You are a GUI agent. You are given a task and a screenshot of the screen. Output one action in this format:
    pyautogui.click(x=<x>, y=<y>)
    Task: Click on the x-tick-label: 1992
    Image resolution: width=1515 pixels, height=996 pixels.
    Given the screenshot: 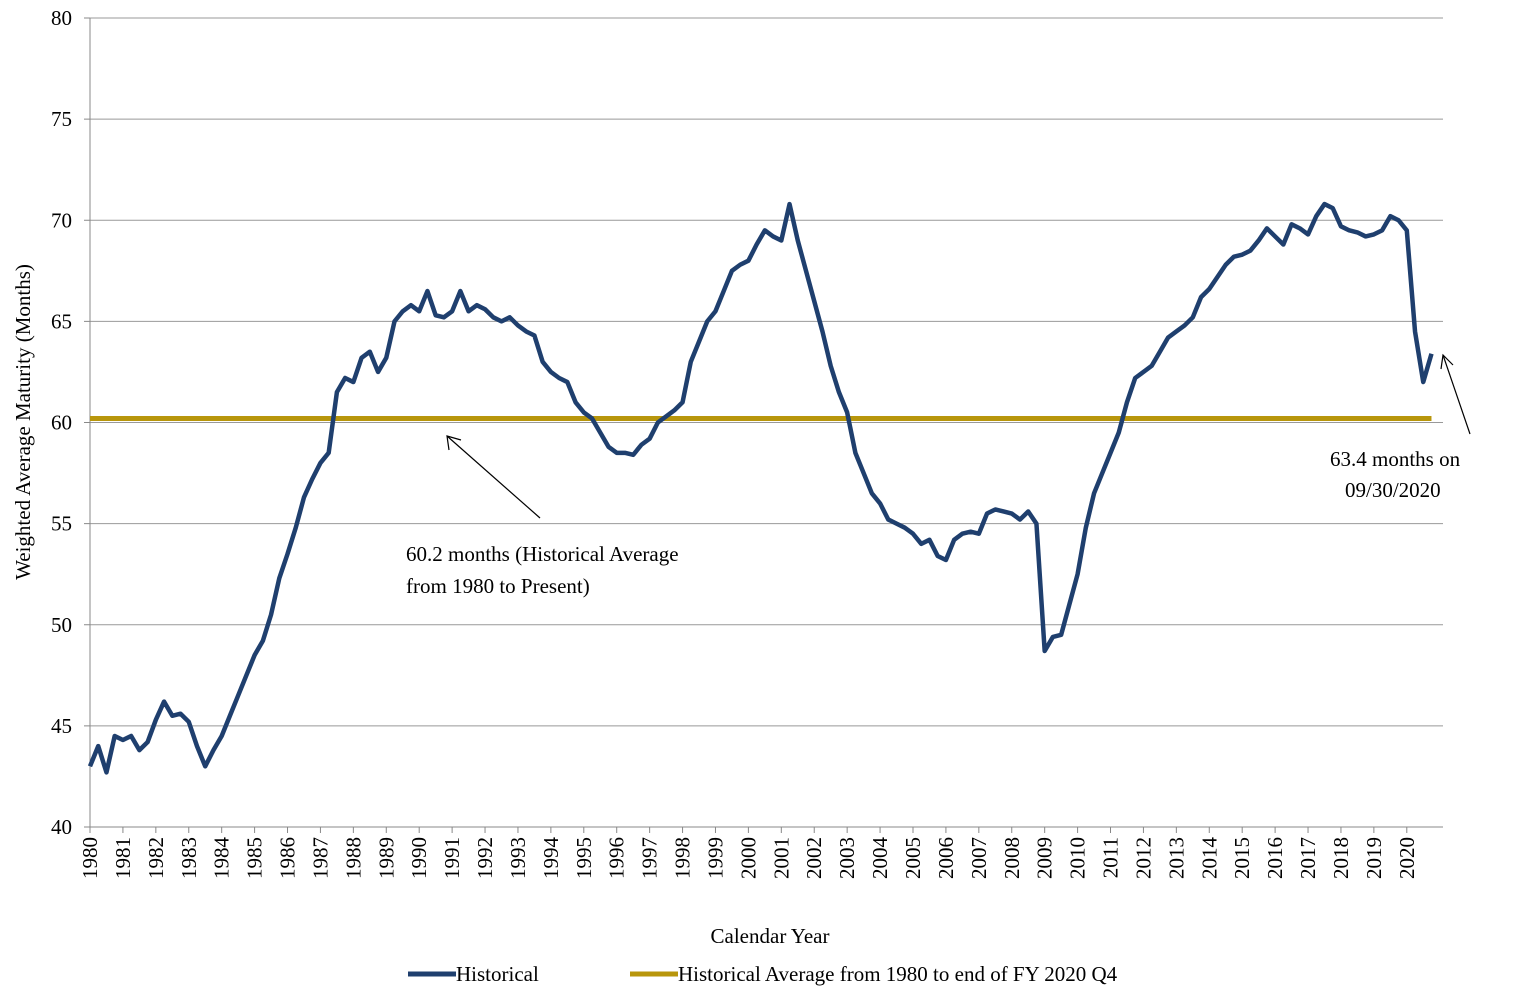 What is the action you would take?
    pyautogui.click(x=485, y=858)
    